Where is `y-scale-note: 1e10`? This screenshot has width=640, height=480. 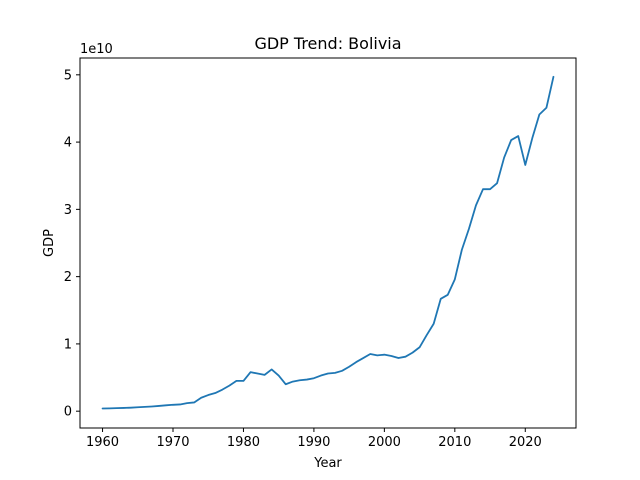 y-scale-note: 1e10 is located at coordinates (96, 49).